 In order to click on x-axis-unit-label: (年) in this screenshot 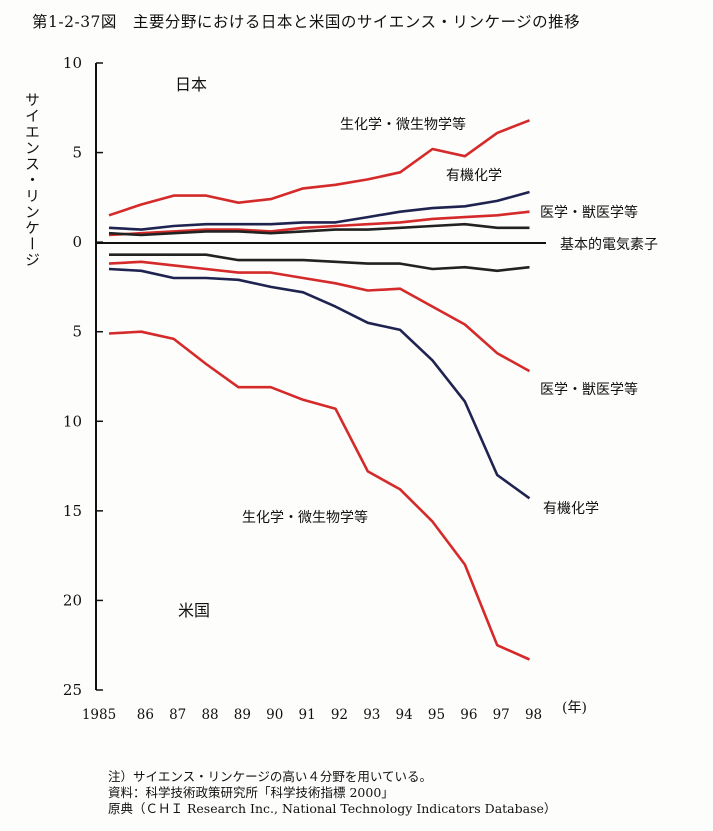, I will do `click(574, 708)`.